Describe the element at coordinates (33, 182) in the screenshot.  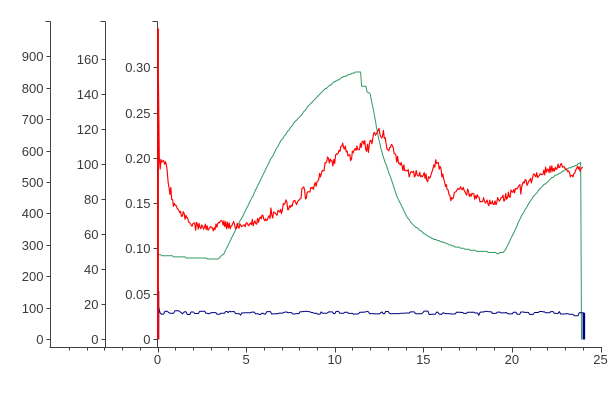
I see `y-axis-outer-left-tick-label: 500` at that location.